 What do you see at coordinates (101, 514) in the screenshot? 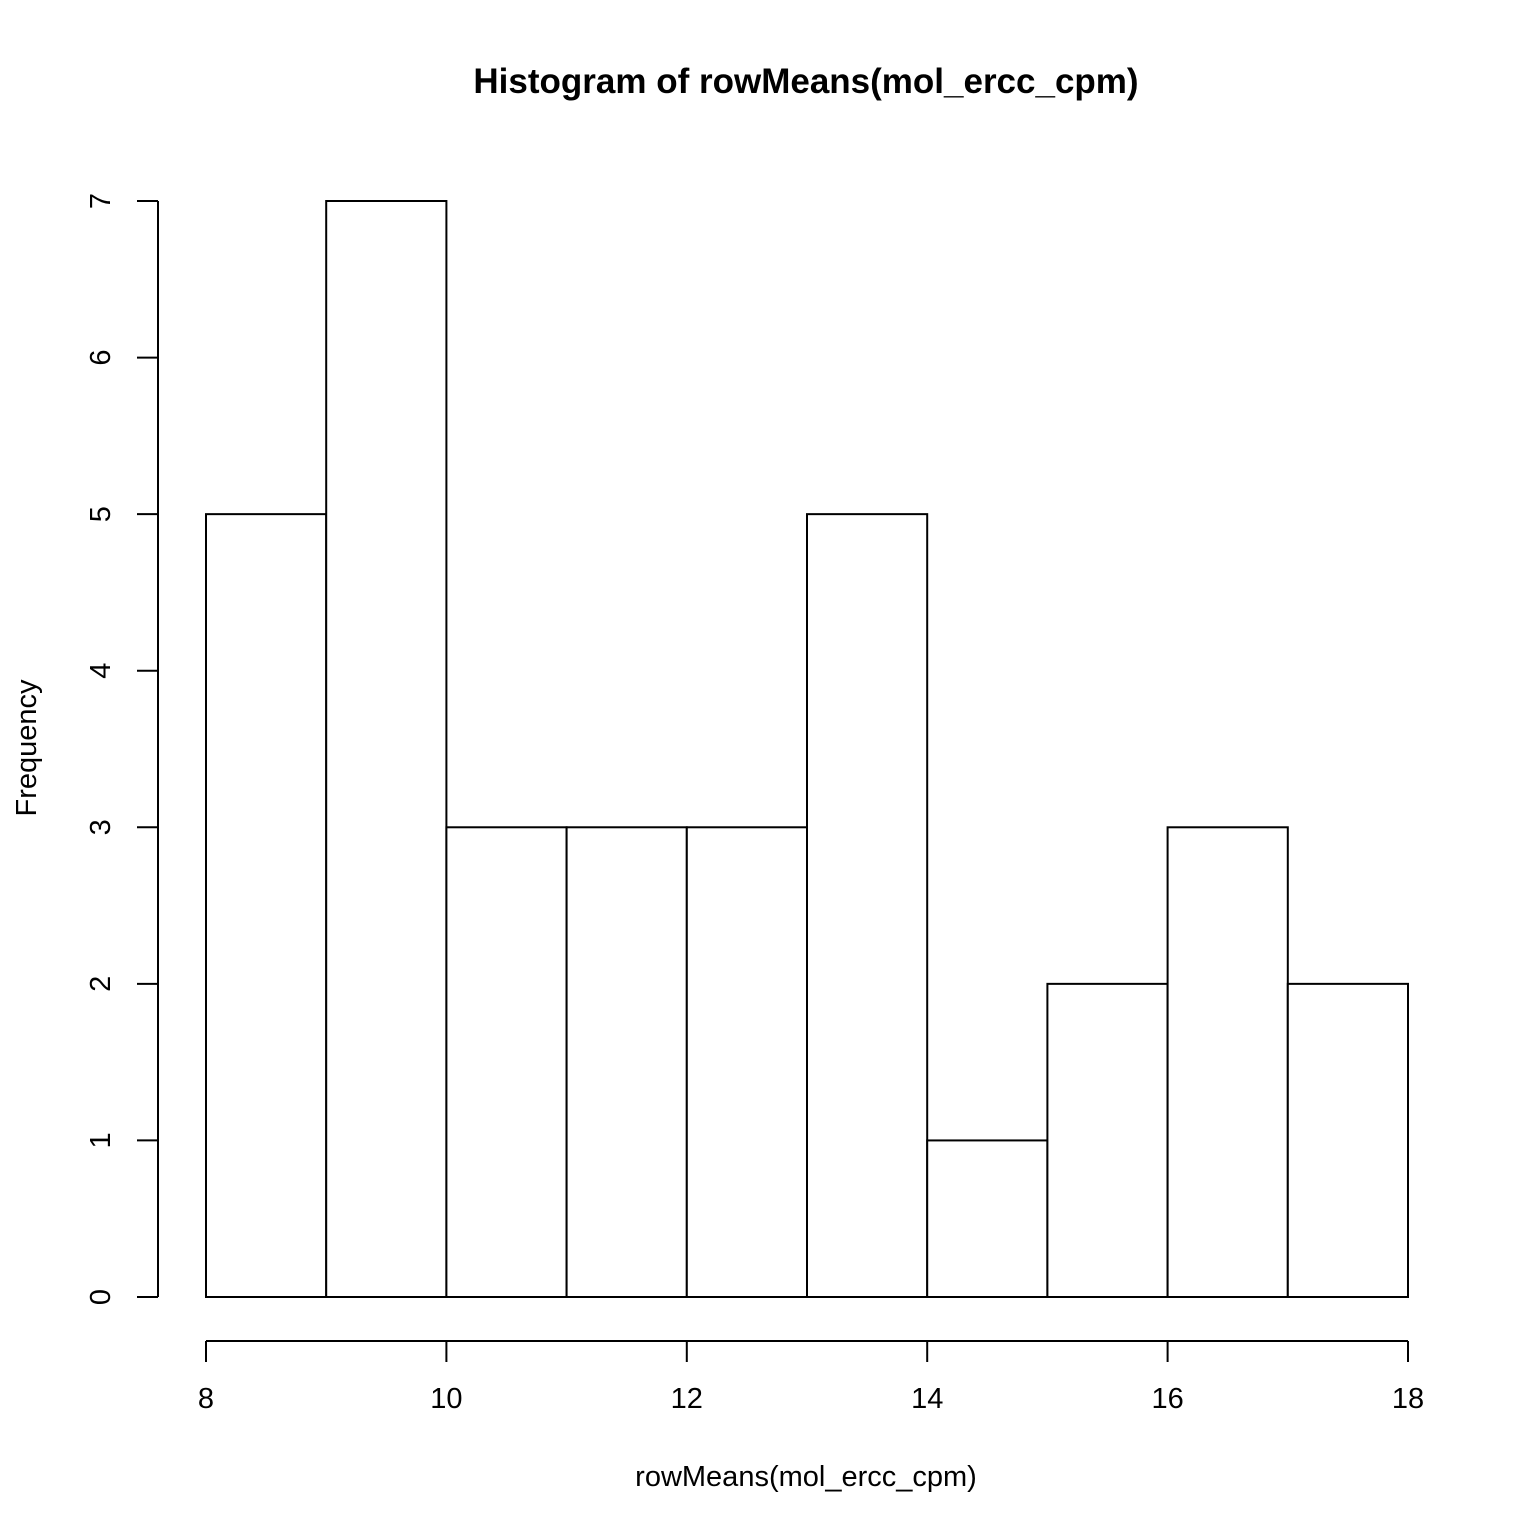
I see `y-tick-label: 5` at bounding box center [101, 514].